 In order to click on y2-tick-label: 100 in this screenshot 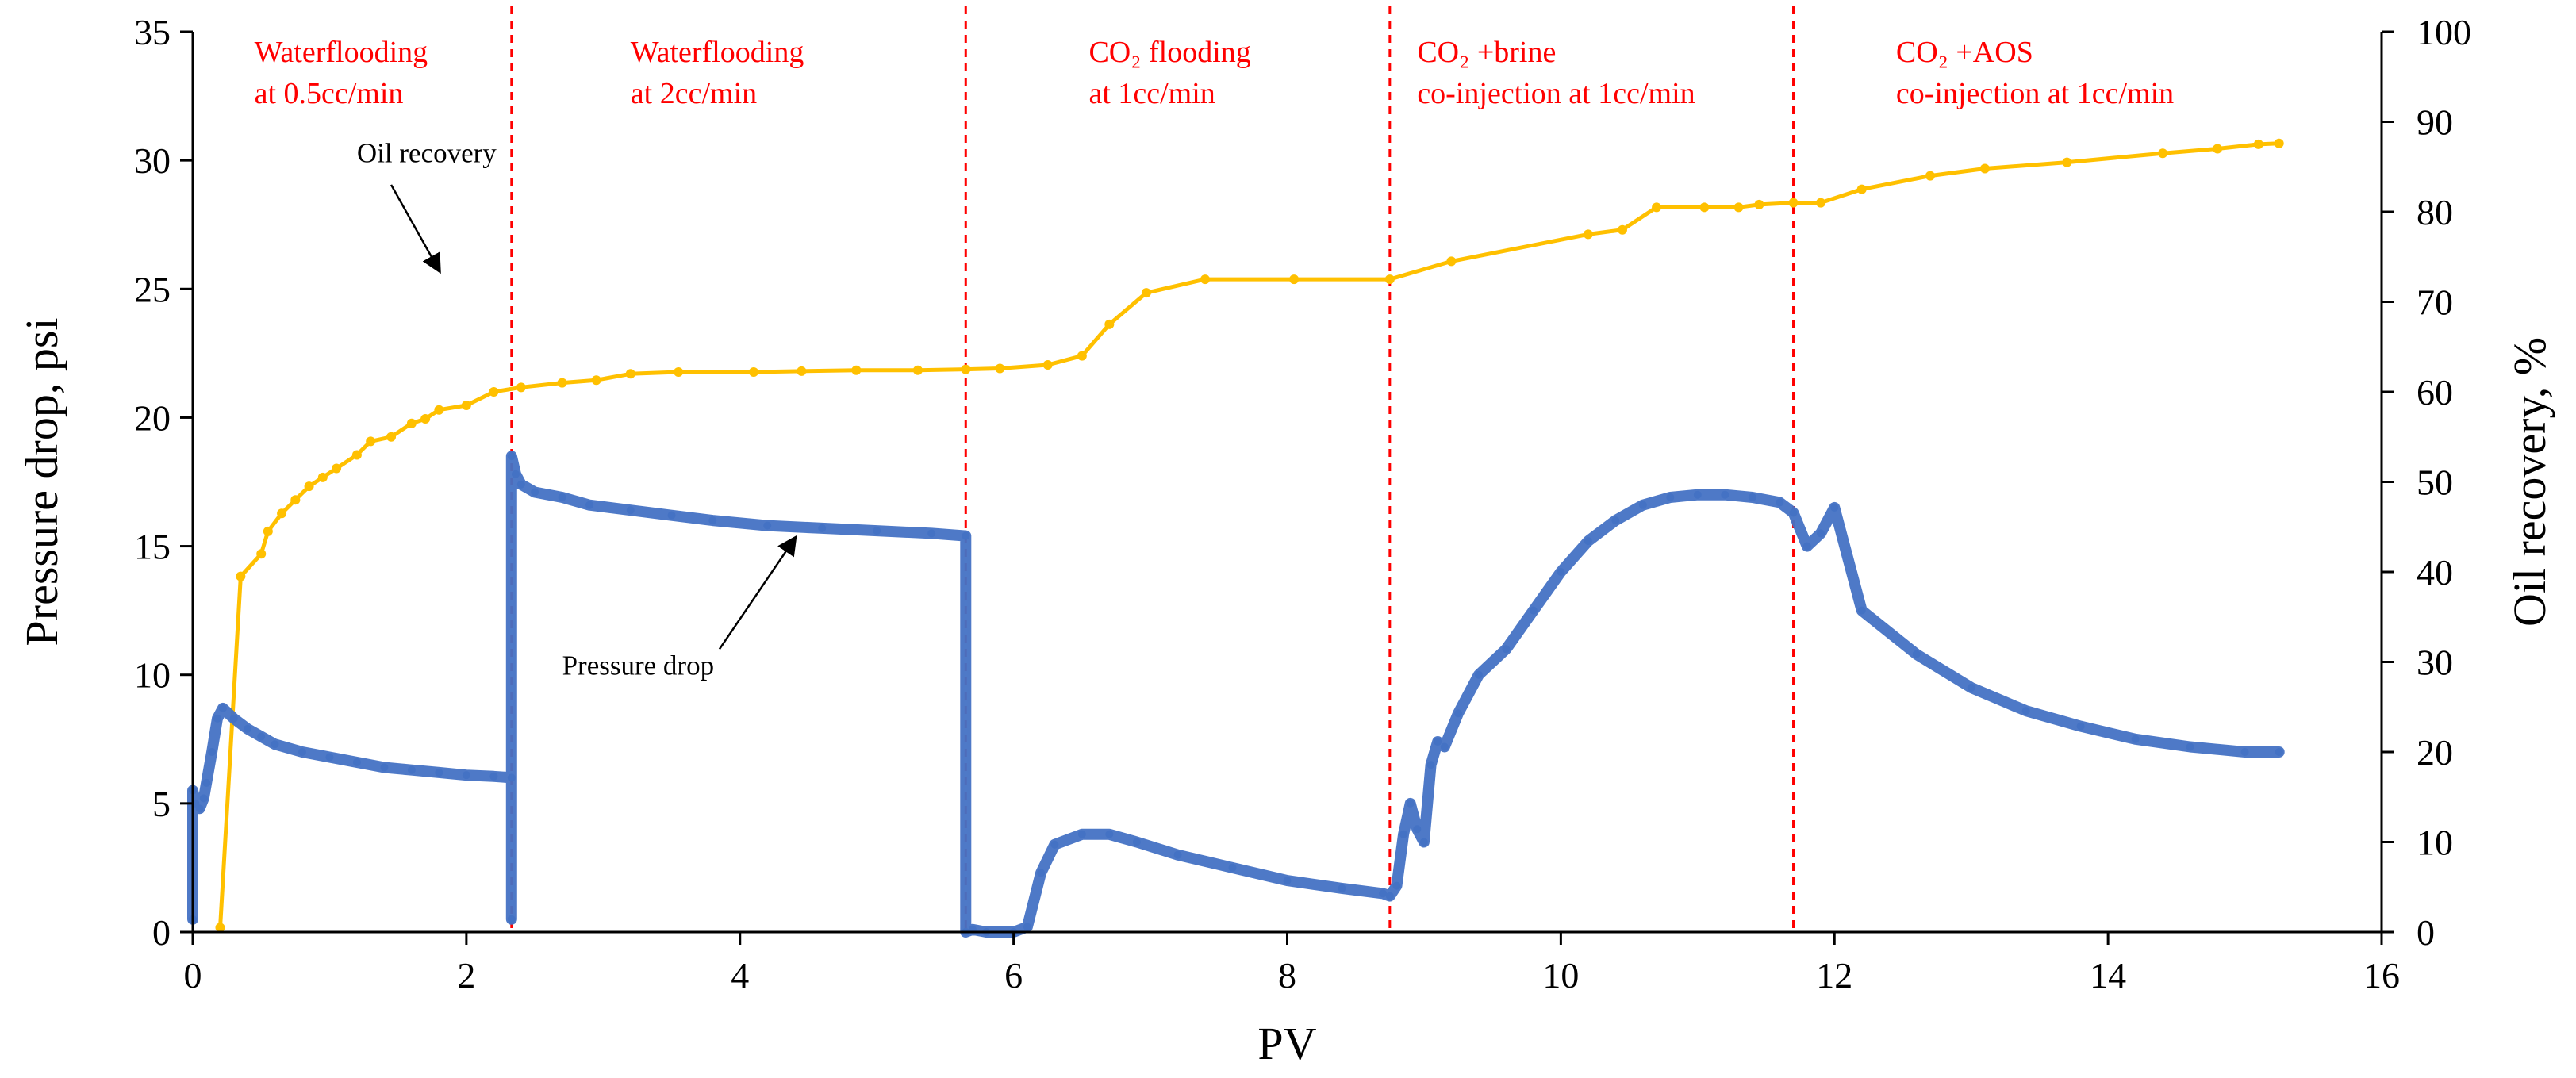, I will do `click(2444, 32)`.